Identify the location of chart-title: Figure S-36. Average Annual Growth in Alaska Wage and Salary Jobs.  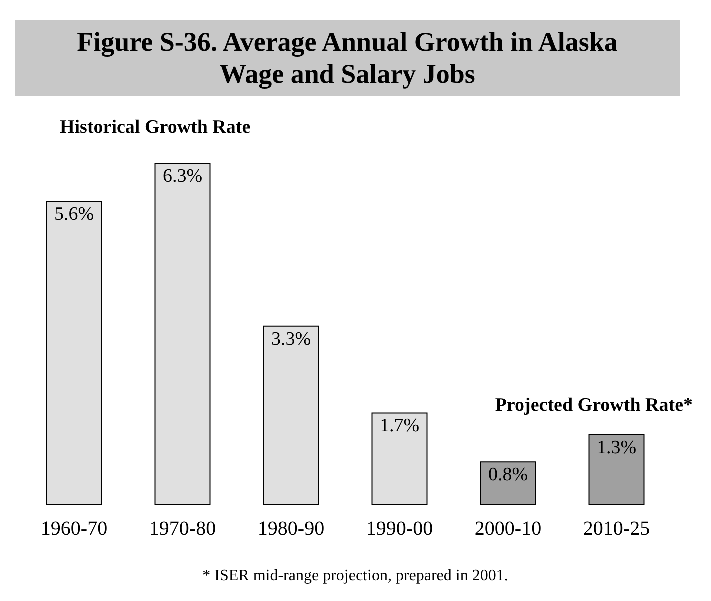
(347, 58).